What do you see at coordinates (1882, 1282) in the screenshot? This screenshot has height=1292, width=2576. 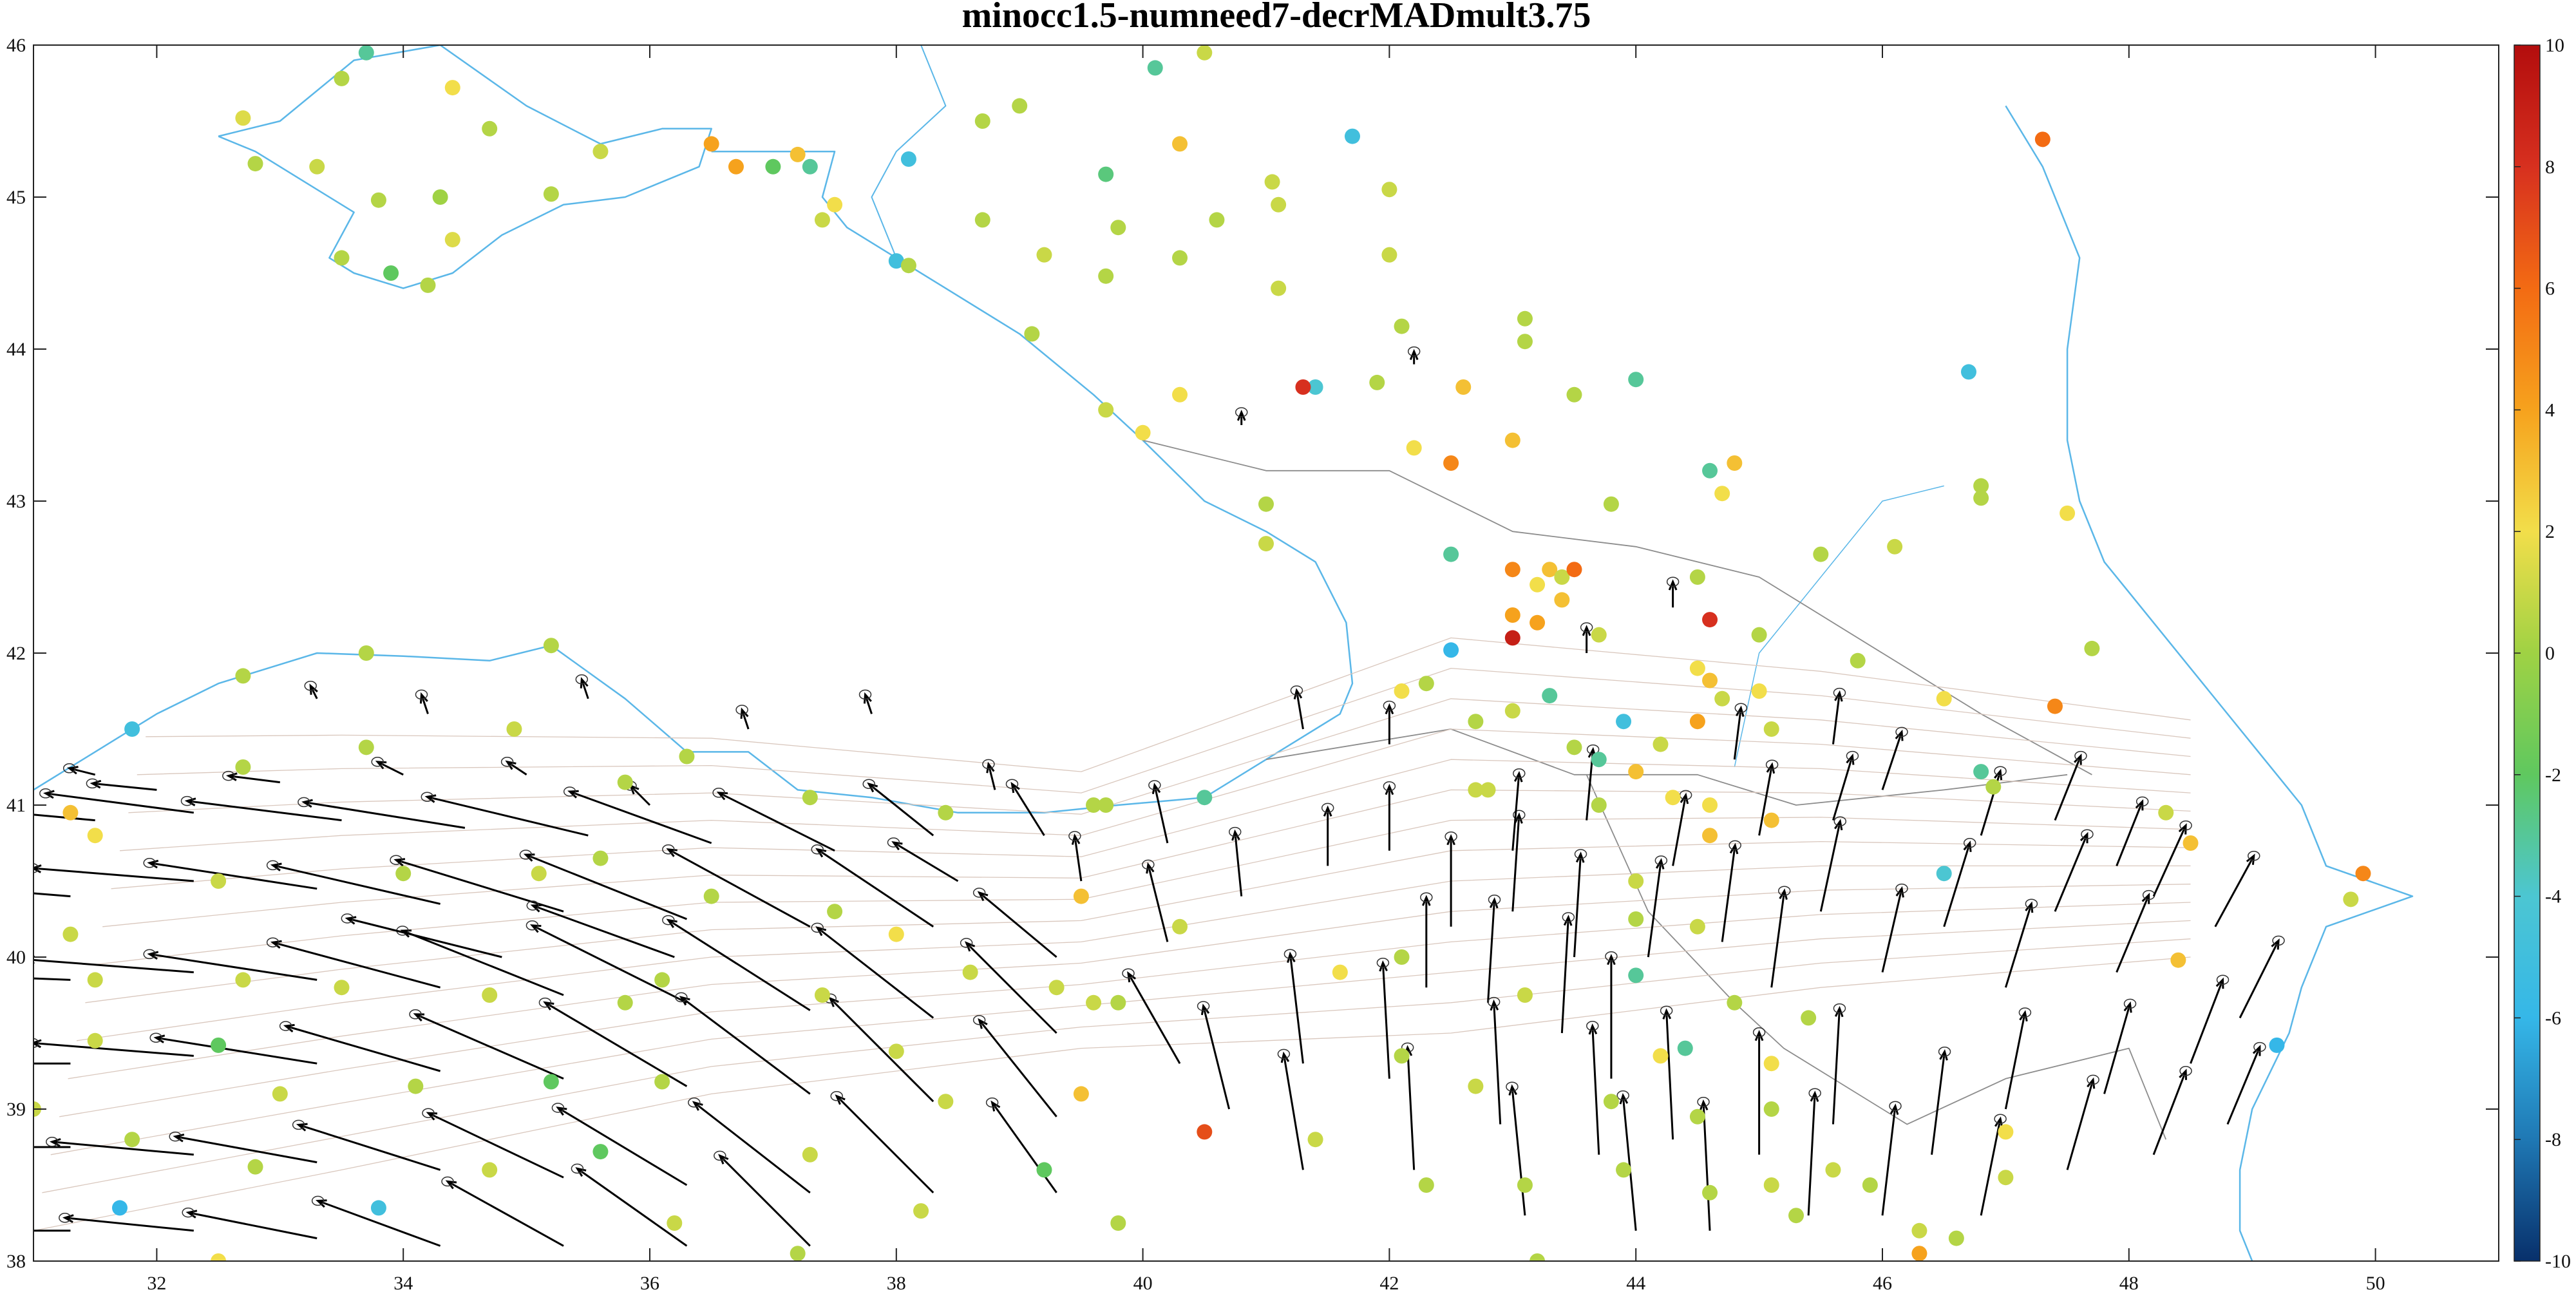 I see `x-tick-label: 46` at bounding box center [1882, 1282].